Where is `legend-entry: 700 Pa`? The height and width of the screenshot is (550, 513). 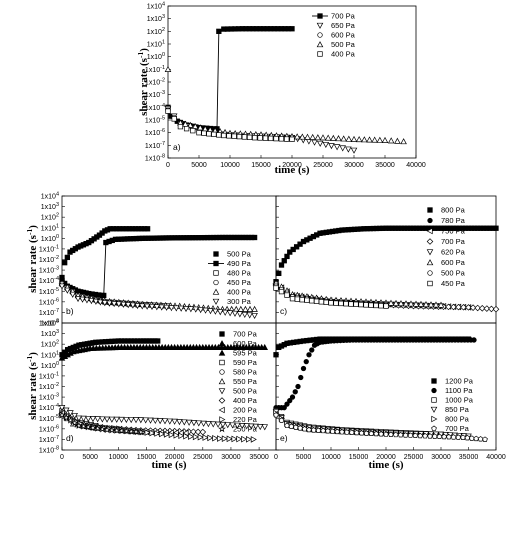
legend-entry: 700 Pa is located at coordinates (238, 334).